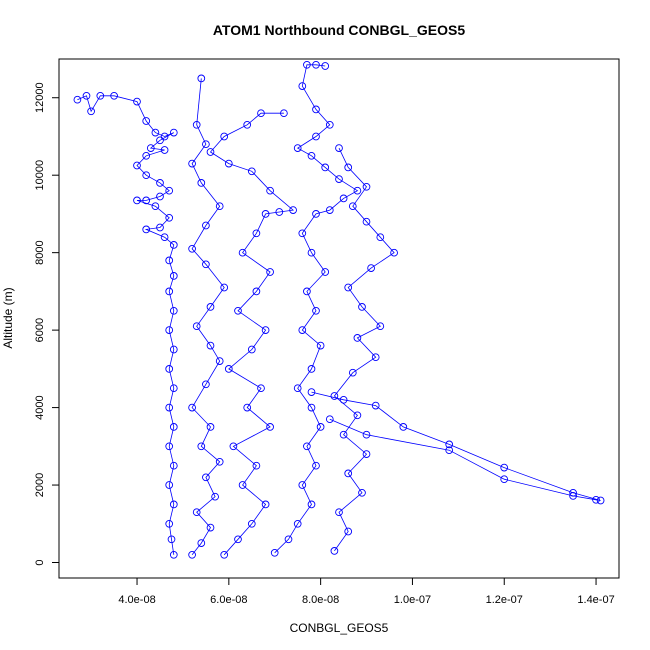 The height and width of the screenshot is (650, 650). Describe the element at coordinates (339, 30) in the screenshot. I see `chart-title: ATOM1 Northbound CONBGL_GEOS5` at that location.